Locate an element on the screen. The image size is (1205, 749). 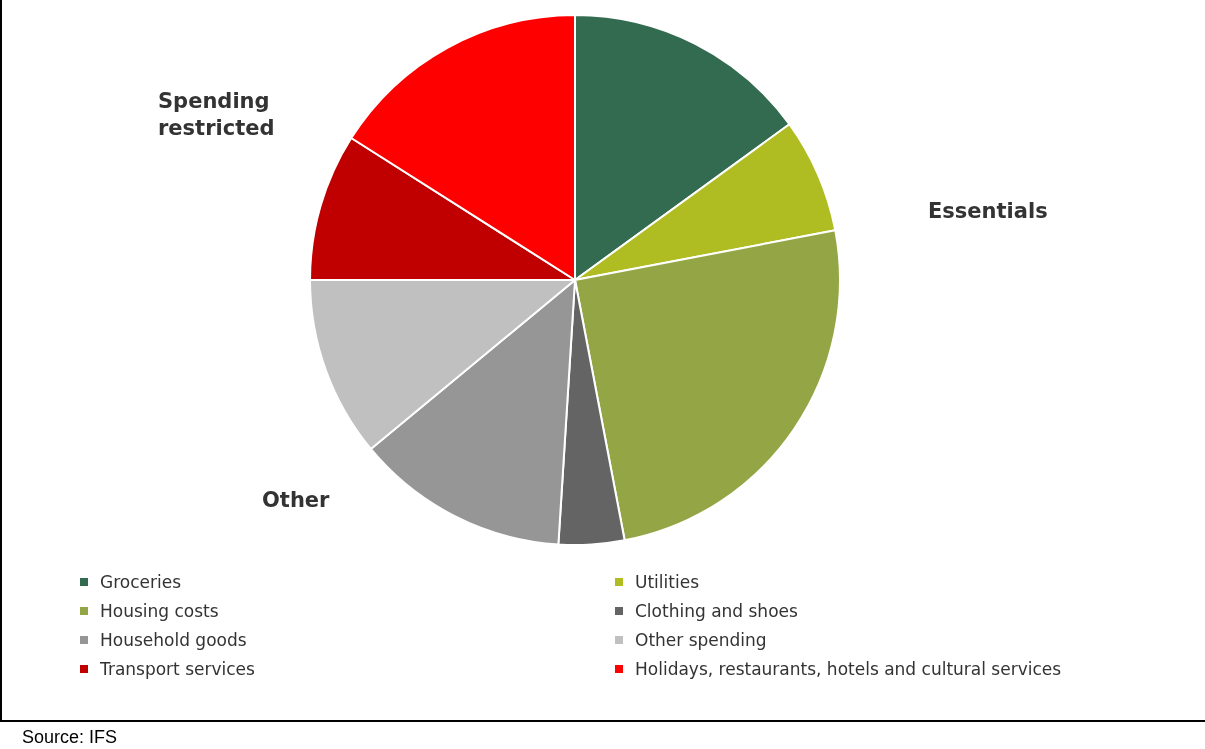
legend-label: Transport services is located at coordinates (177, 669).